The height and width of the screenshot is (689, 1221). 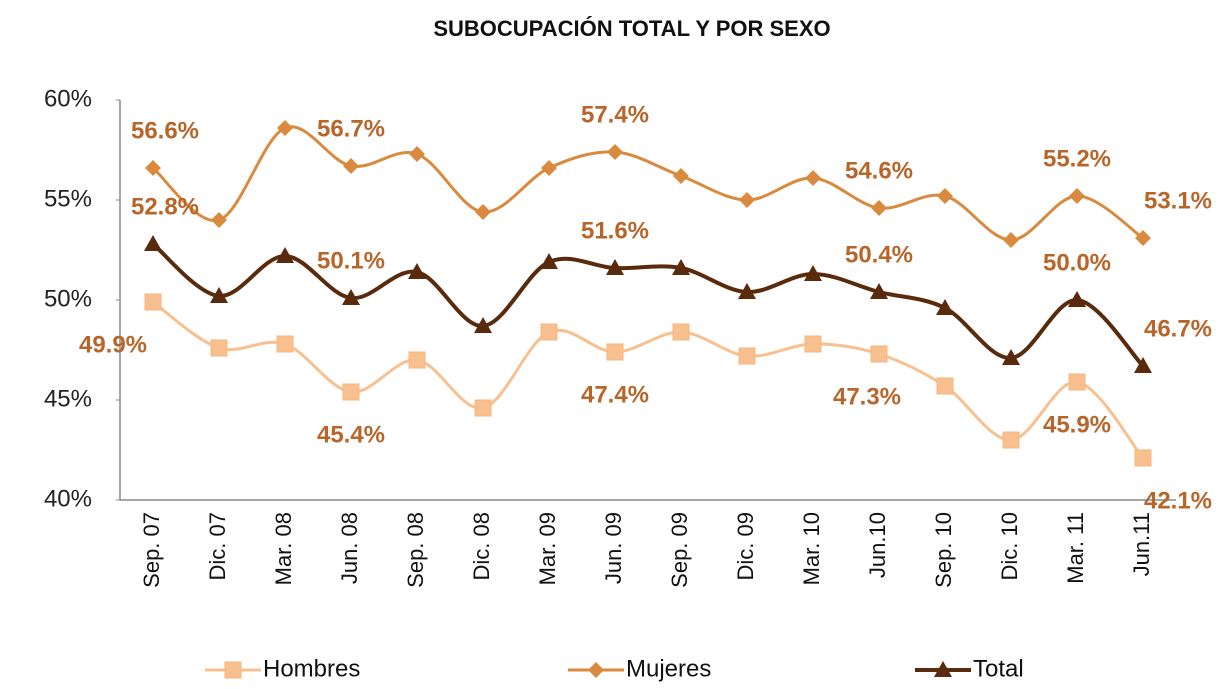 I want to click on y-tick-label: 55%, so click(x=68, y=198).